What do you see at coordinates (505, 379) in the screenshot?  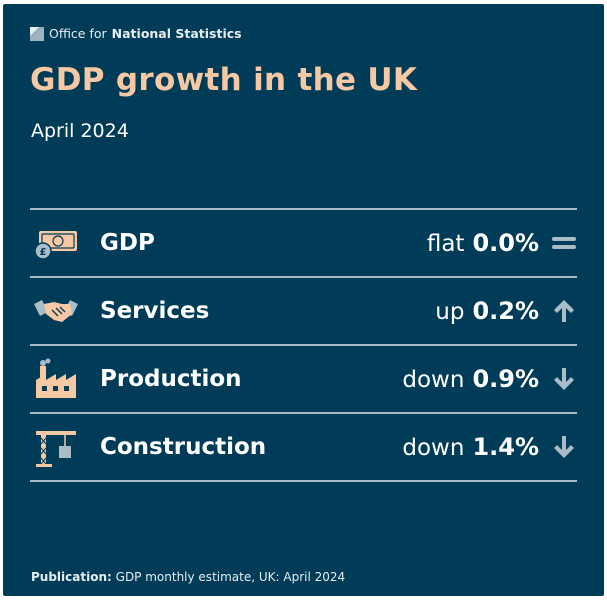 I see `percent-value: 0.9%` at bounding box center [505, 379].